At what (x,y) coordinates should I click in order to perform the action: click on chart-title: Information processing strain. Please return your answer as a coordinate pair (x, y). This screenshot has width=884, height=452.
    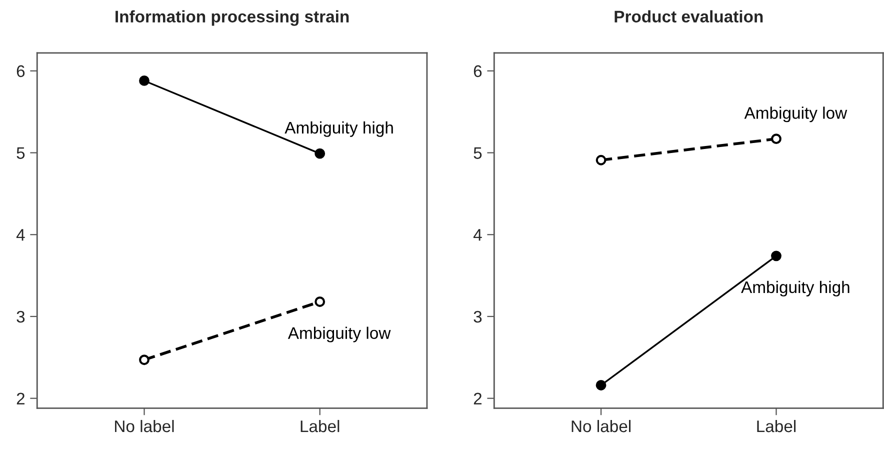
    Looking at the image, I should click on (232, 18).